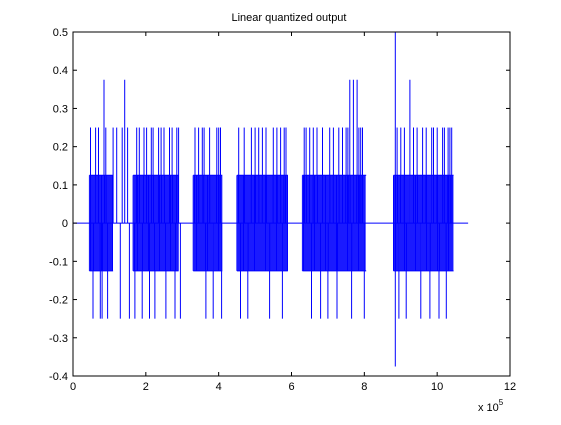 This screenshot has width=561, height=425. I want to click on y-tick-label: 0.3, so click(60, 109).